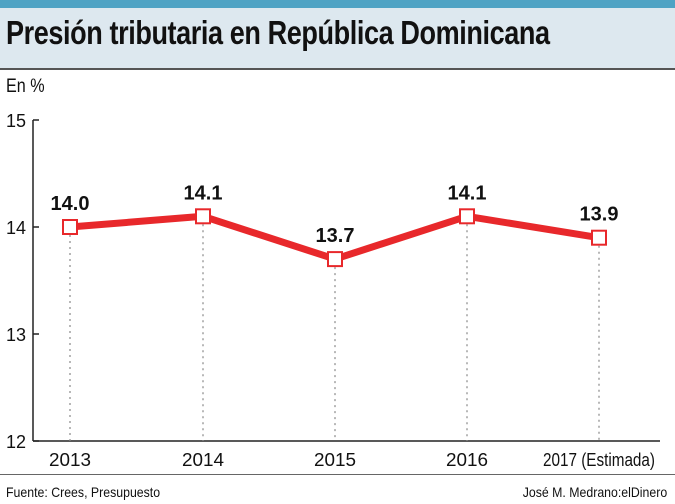 Image resolution: width=675 pixels, height=504 pixels. I want to click on y-tick-label: 13, so click(16, 335).